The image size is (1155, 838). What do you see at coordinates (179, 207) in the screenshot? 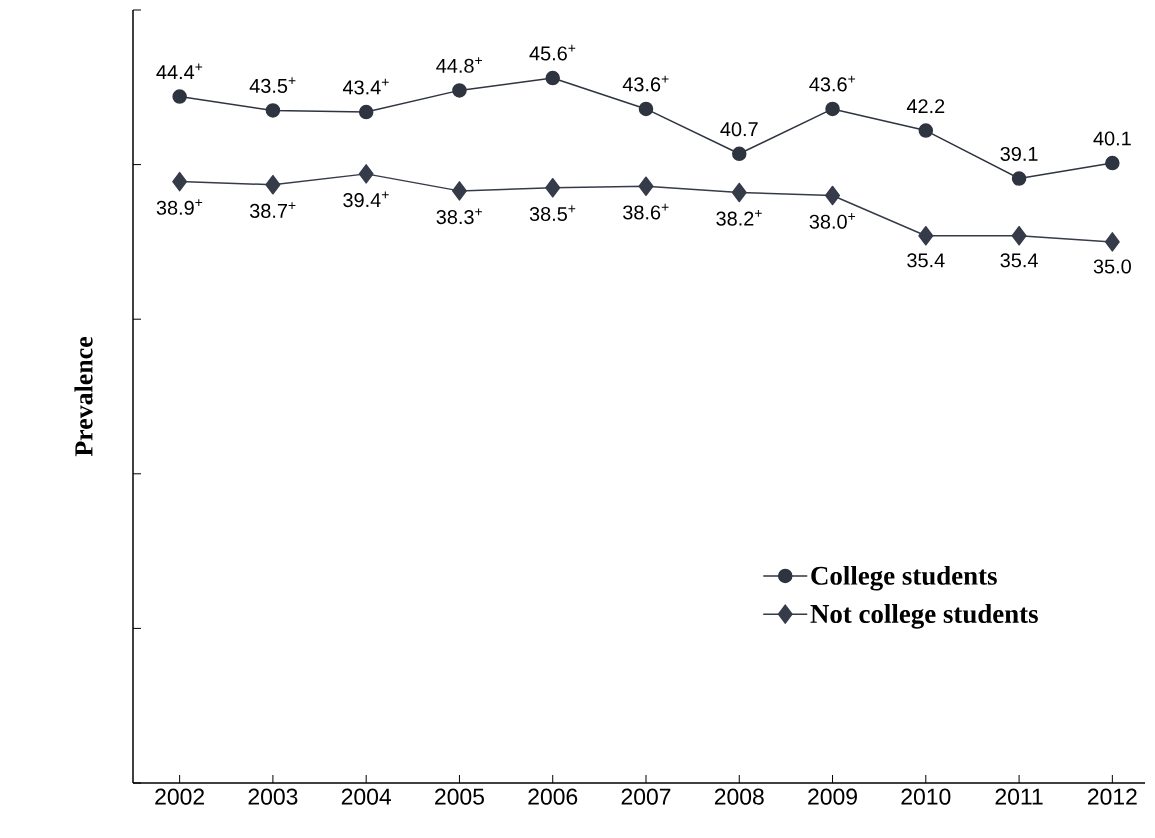
I see `data-label: 38.9$^{+}$` at bounding box center [179, 207].